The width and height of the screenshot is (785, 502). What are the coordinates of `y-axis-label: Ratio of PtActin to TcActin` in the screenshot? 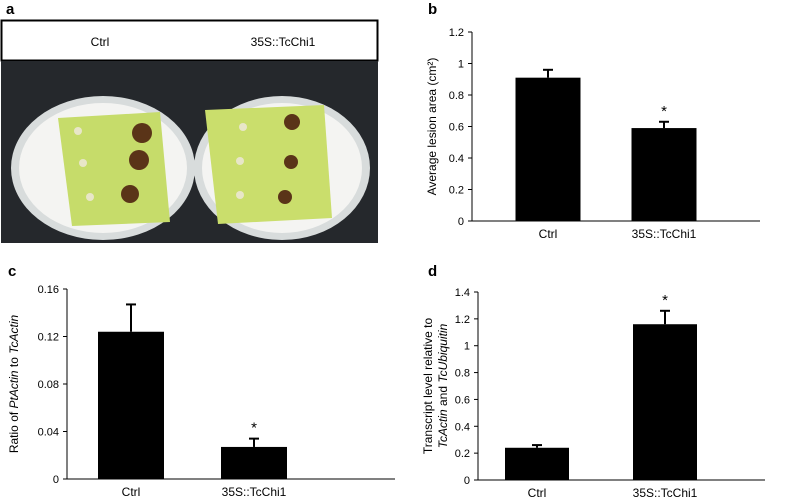 It's located at (14, 384).